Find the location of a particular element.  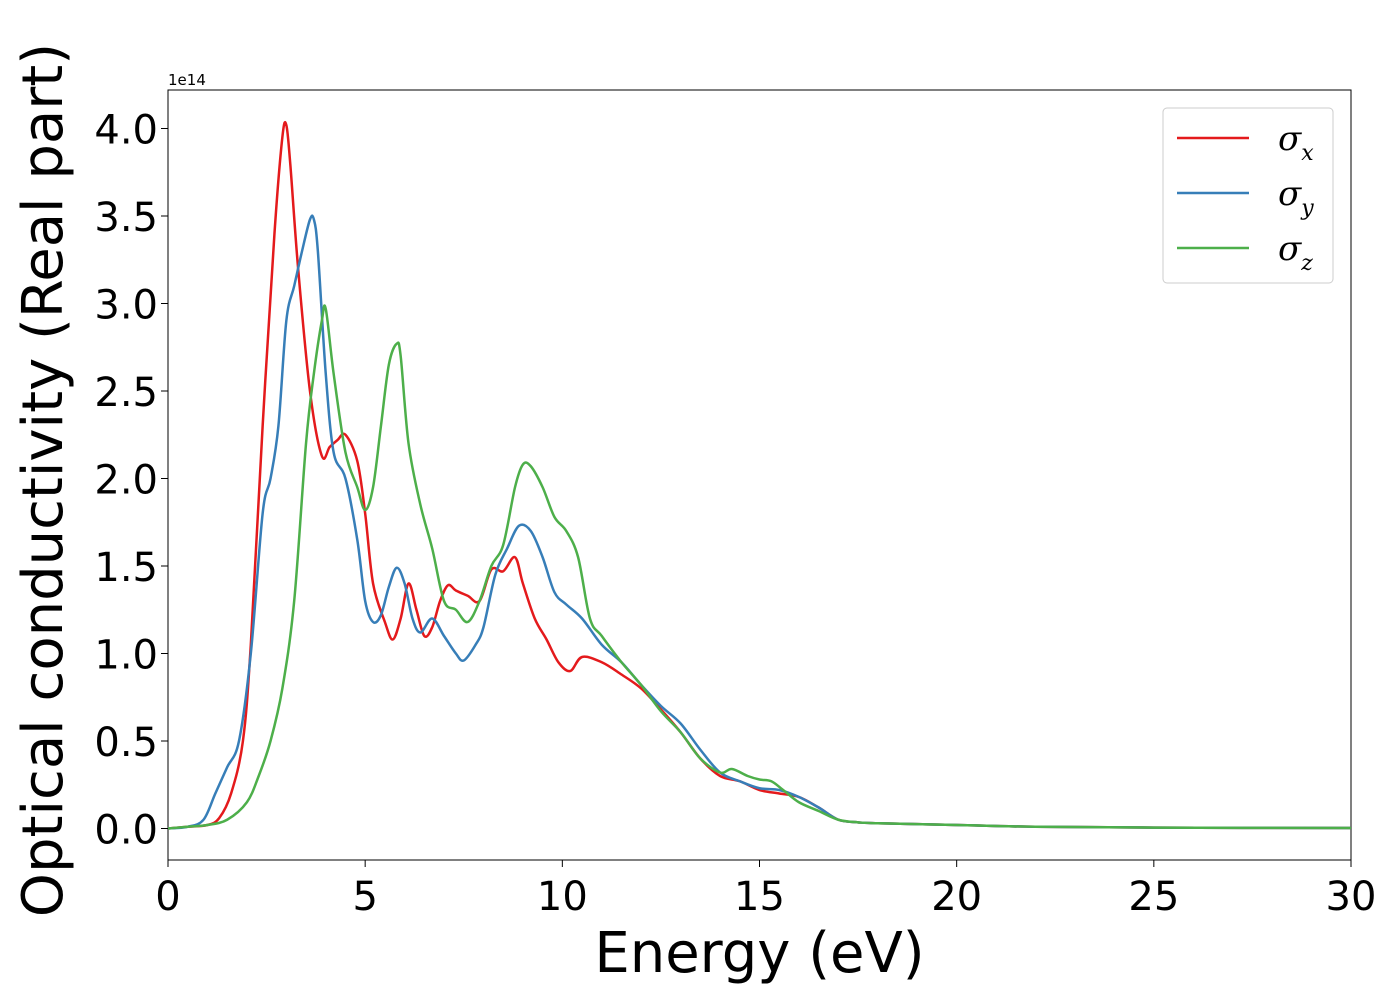

legend-subscript: z is located at coordinates (1306, 263).